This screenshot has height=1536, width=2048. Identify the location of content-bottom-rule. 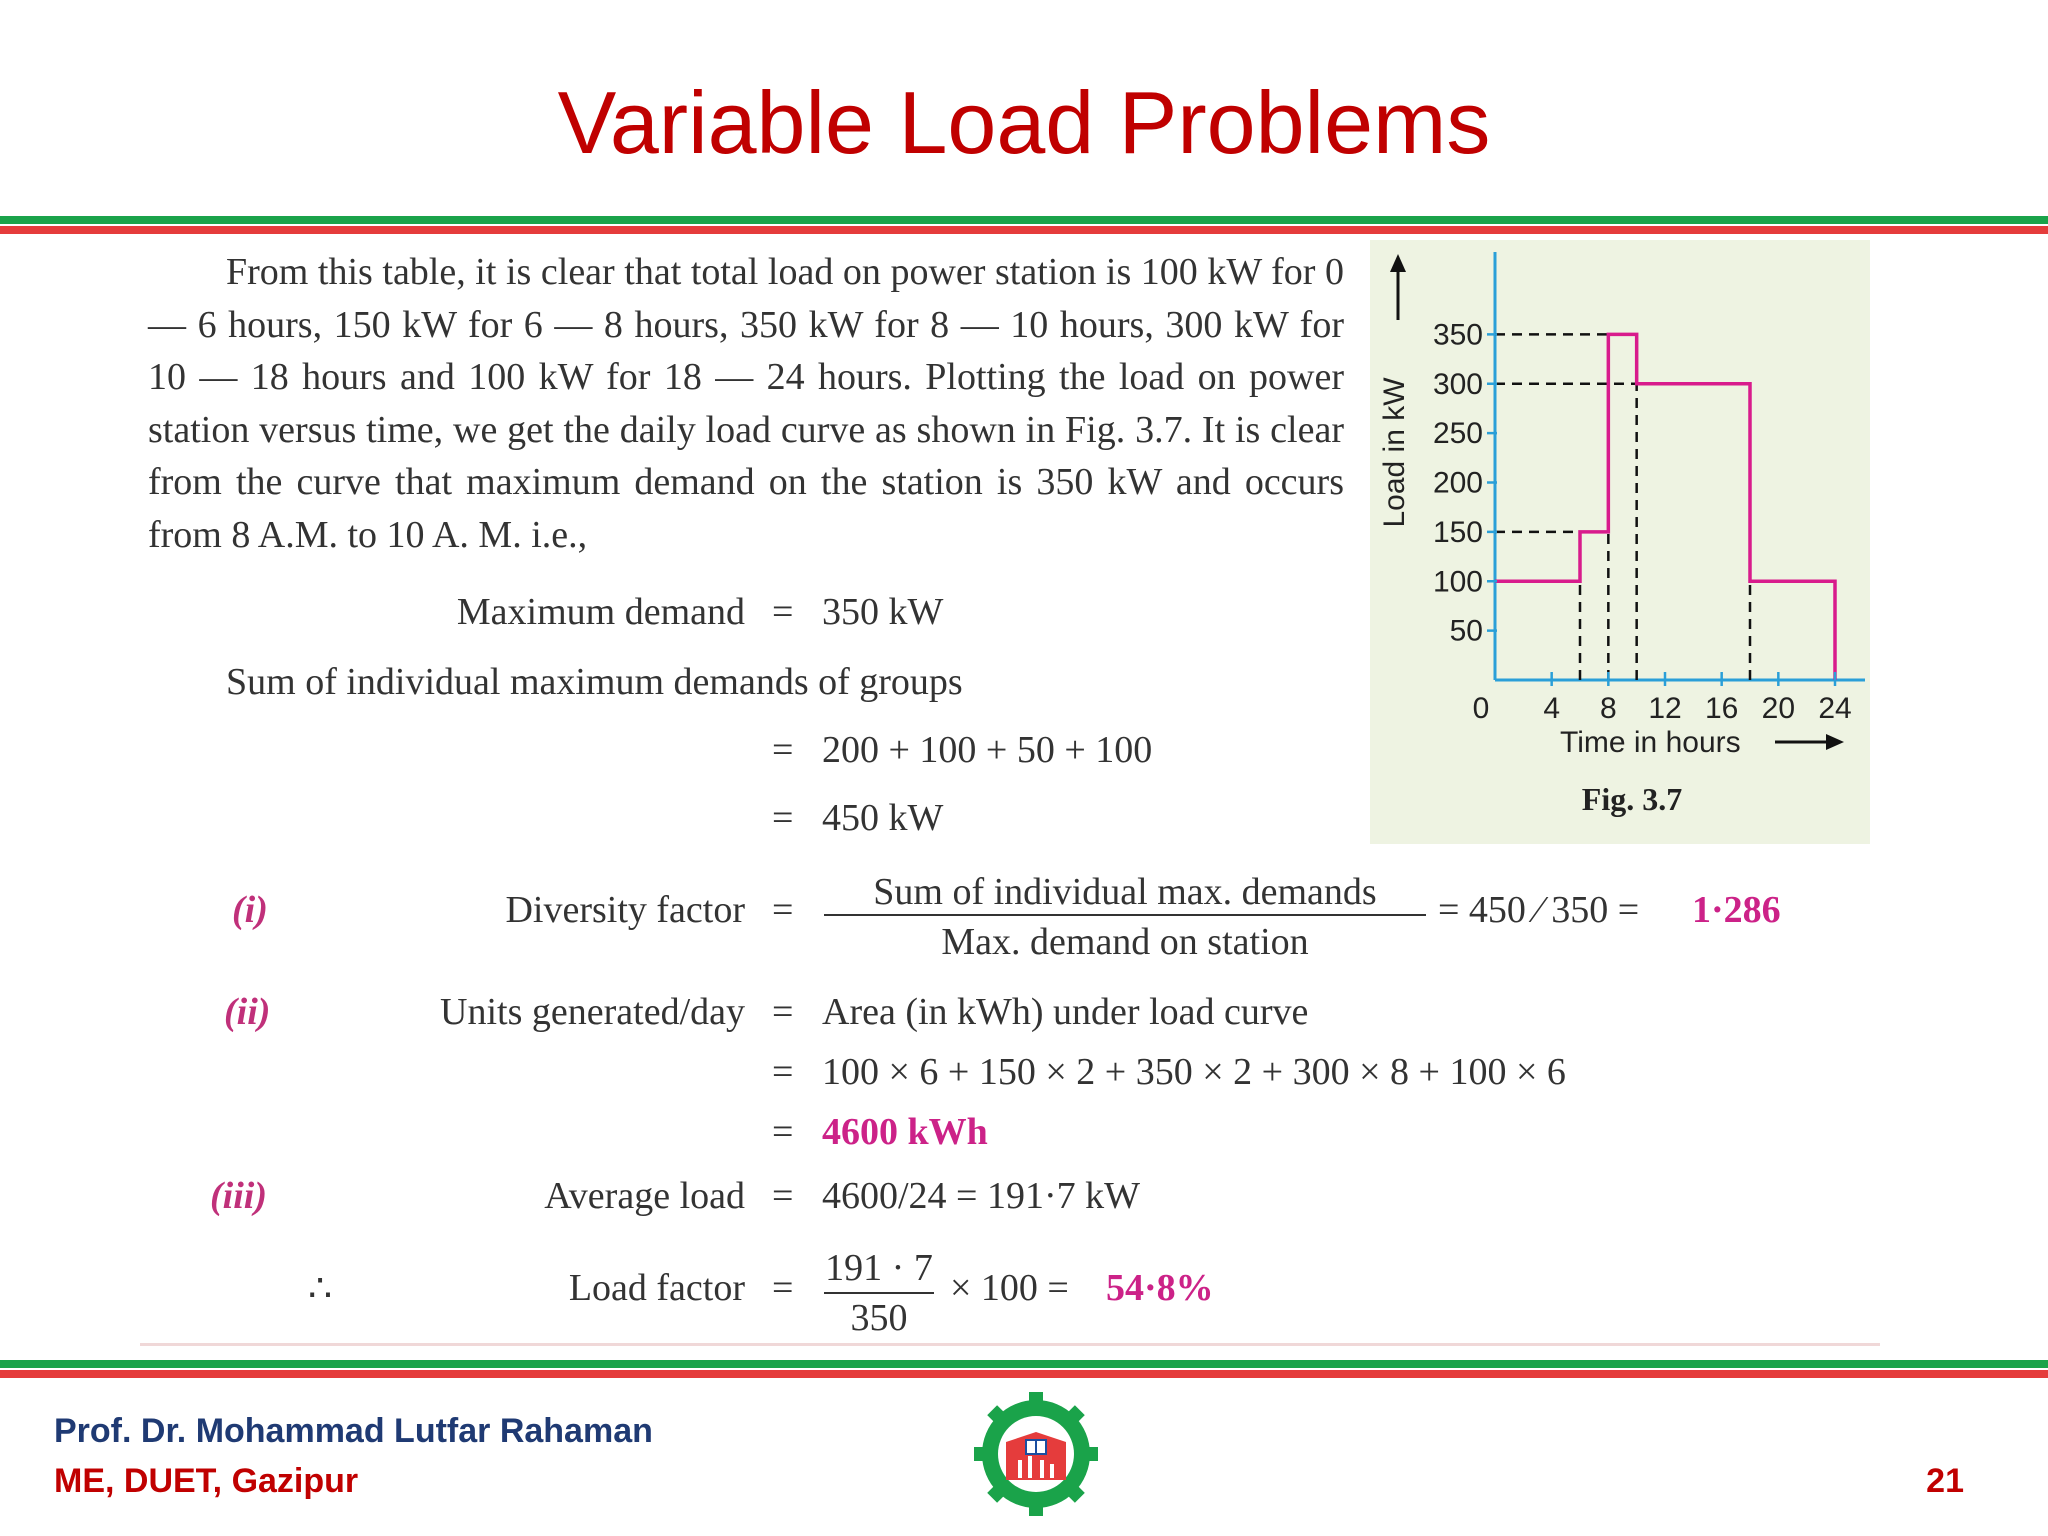
(1010, 1344).